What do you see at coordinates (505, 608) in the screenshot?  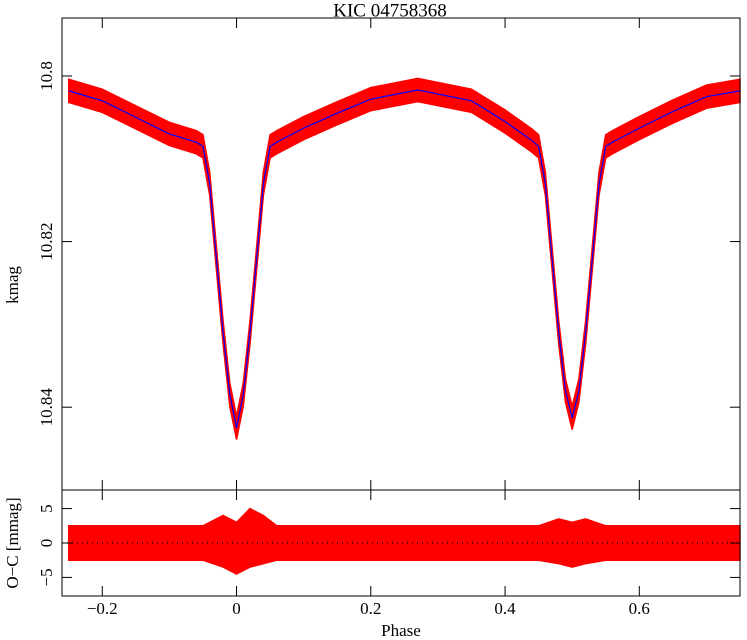 I see `x-tick-label: 0.4` at bounding box center [505, 608].